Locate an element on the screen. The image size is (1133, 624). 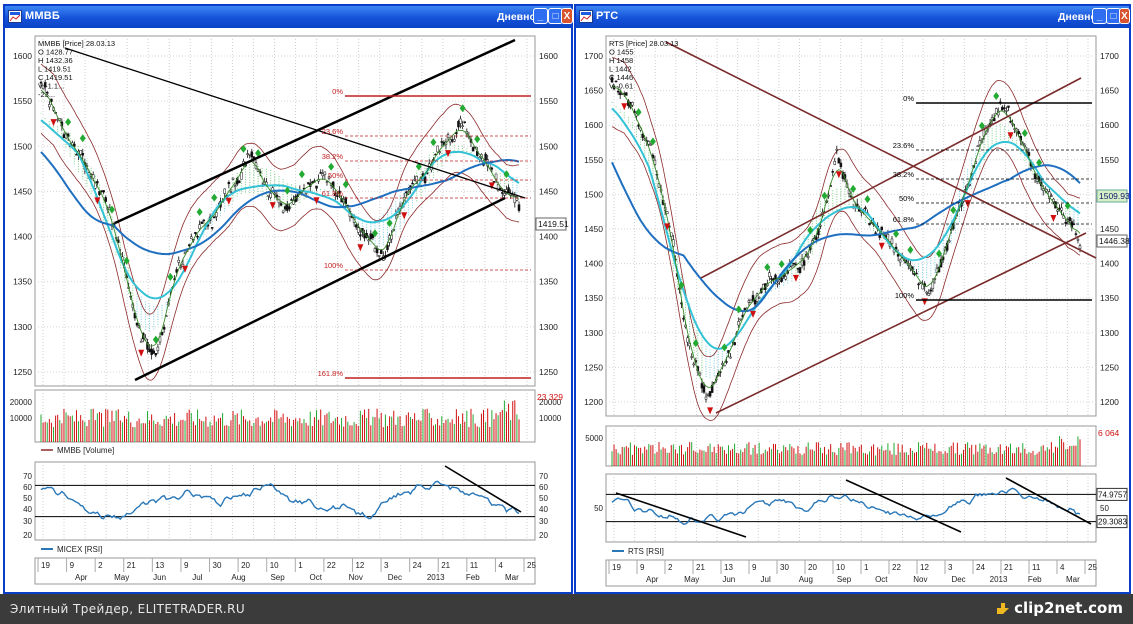
window-titlebar: РТС Дневной _ □ X is located at coordinates (853, 17).